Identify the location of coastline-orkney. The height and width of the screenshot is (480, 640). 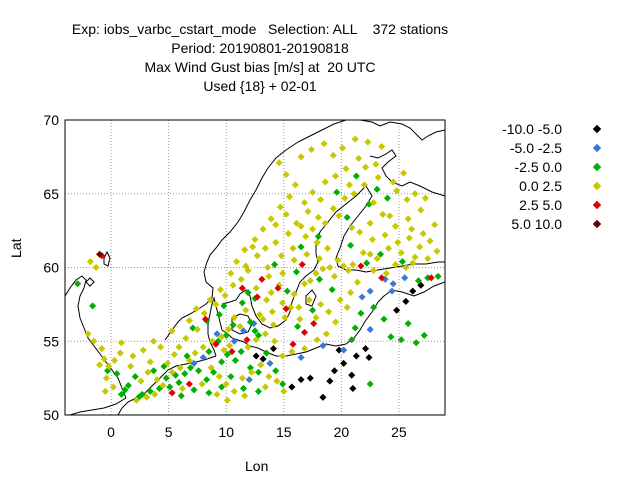
(90, 282).